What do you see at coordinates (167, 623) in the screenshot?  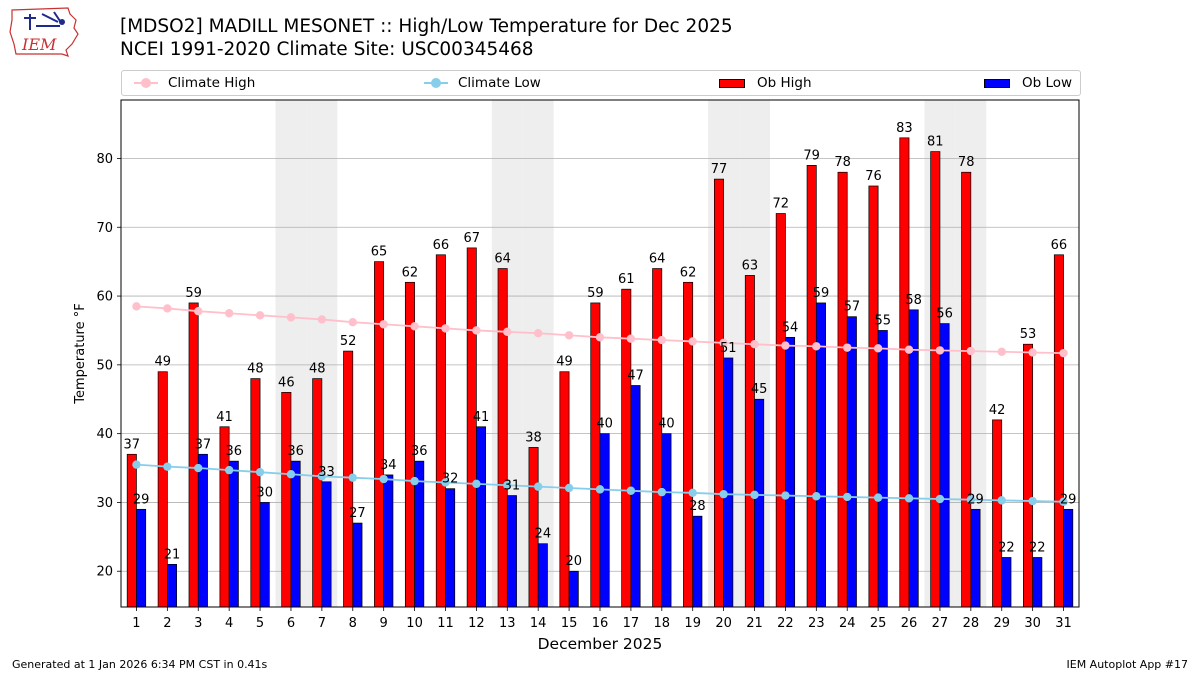 I see `x-tick-label: 2` at bounding box center [167, 623].